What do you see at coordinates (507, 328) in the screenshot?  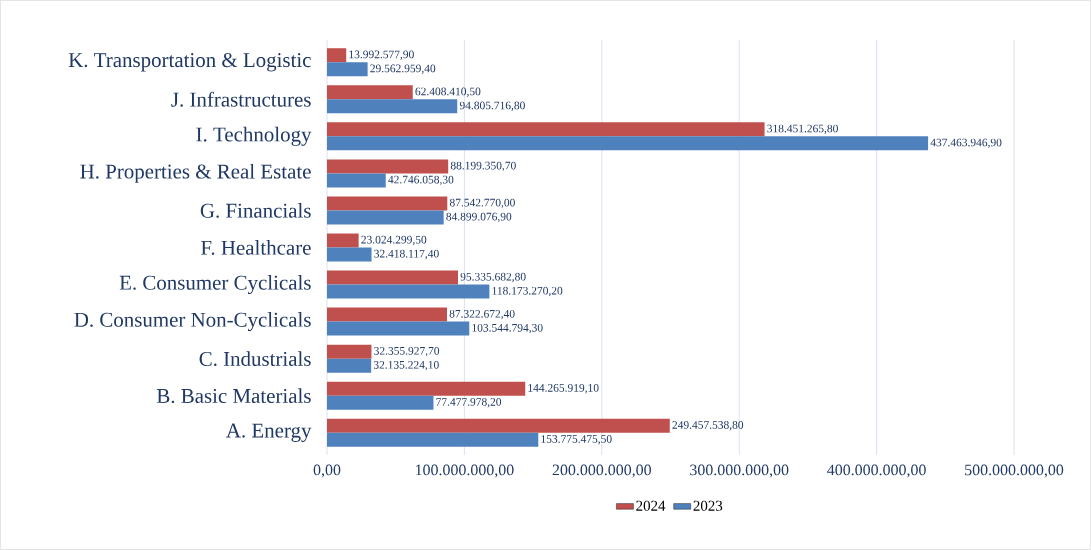 I see `data-label: 103.544.794,30` at bounding box center [507, 328].